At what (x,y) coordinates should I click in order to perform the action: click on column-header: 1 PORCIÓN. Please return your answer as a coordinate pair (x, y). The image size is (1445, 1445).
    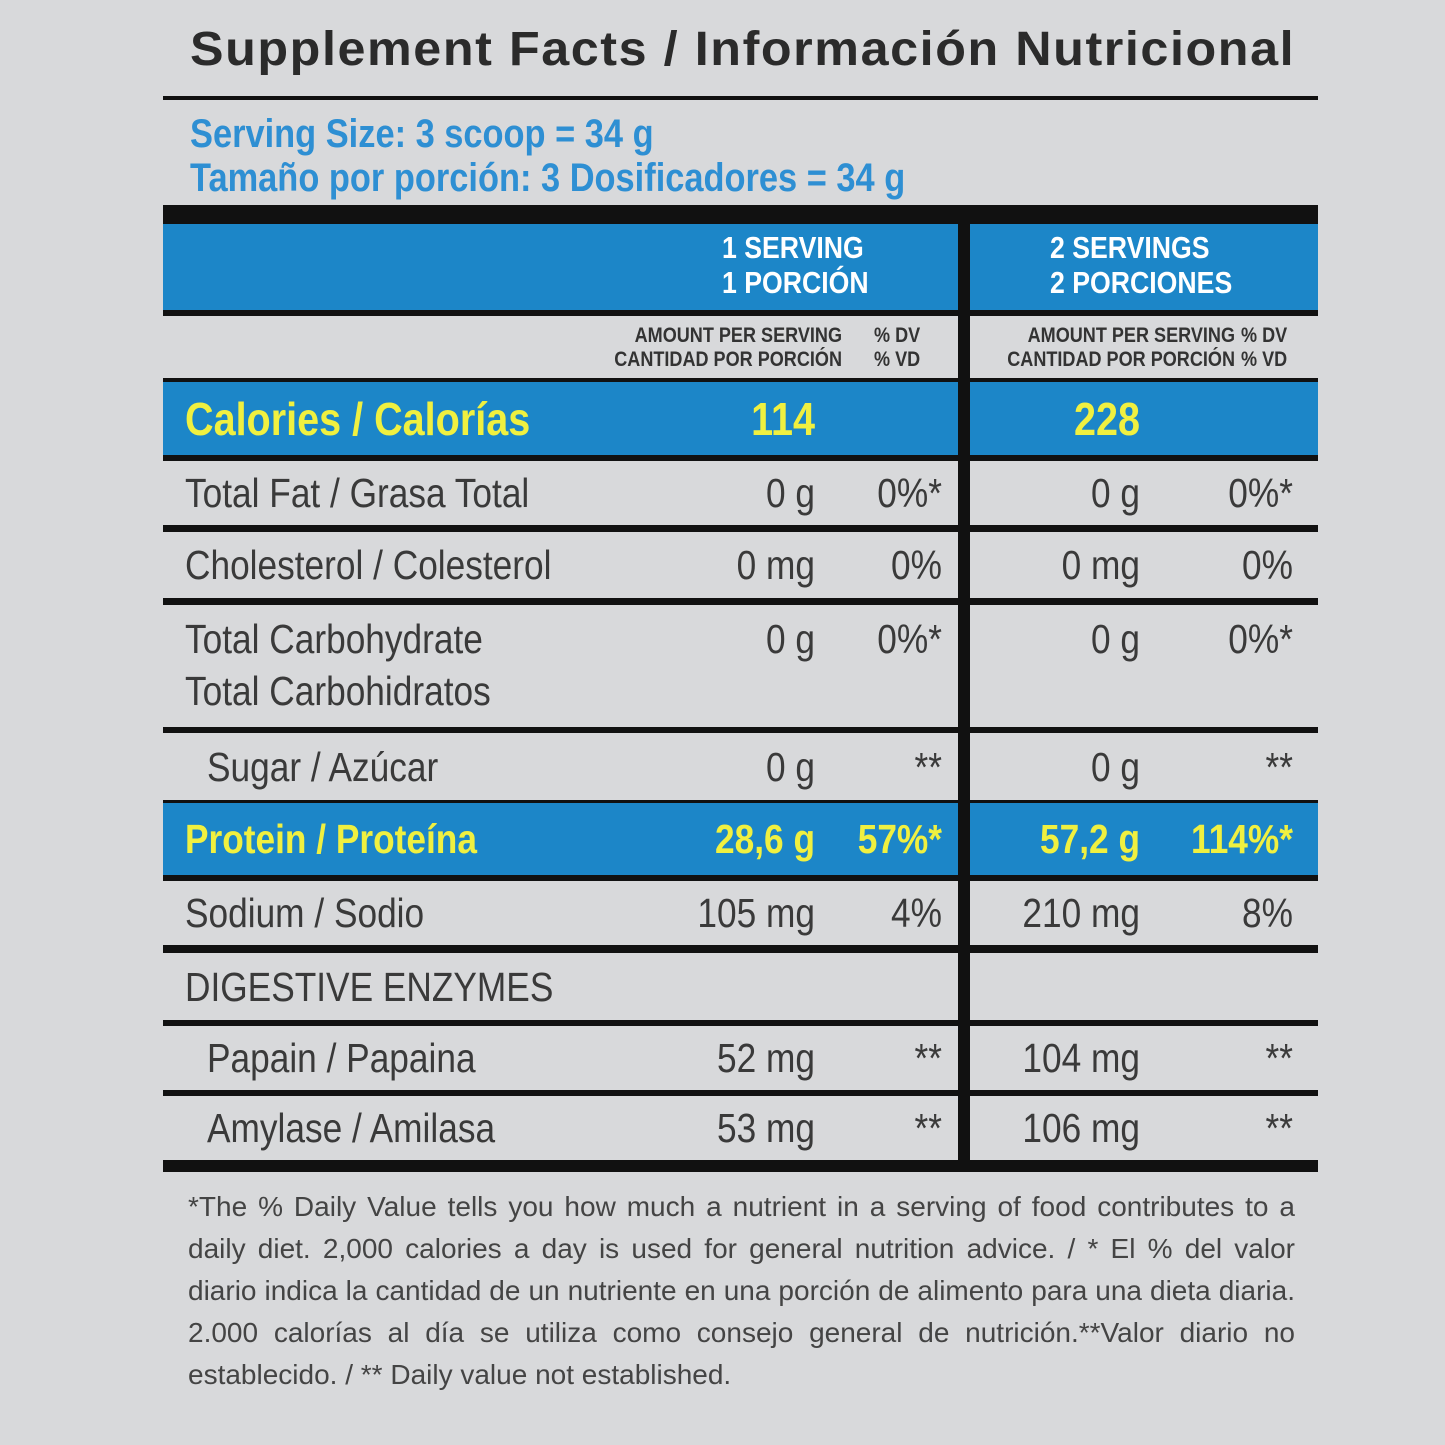
    Looking at the image, I should click on (795, 282).